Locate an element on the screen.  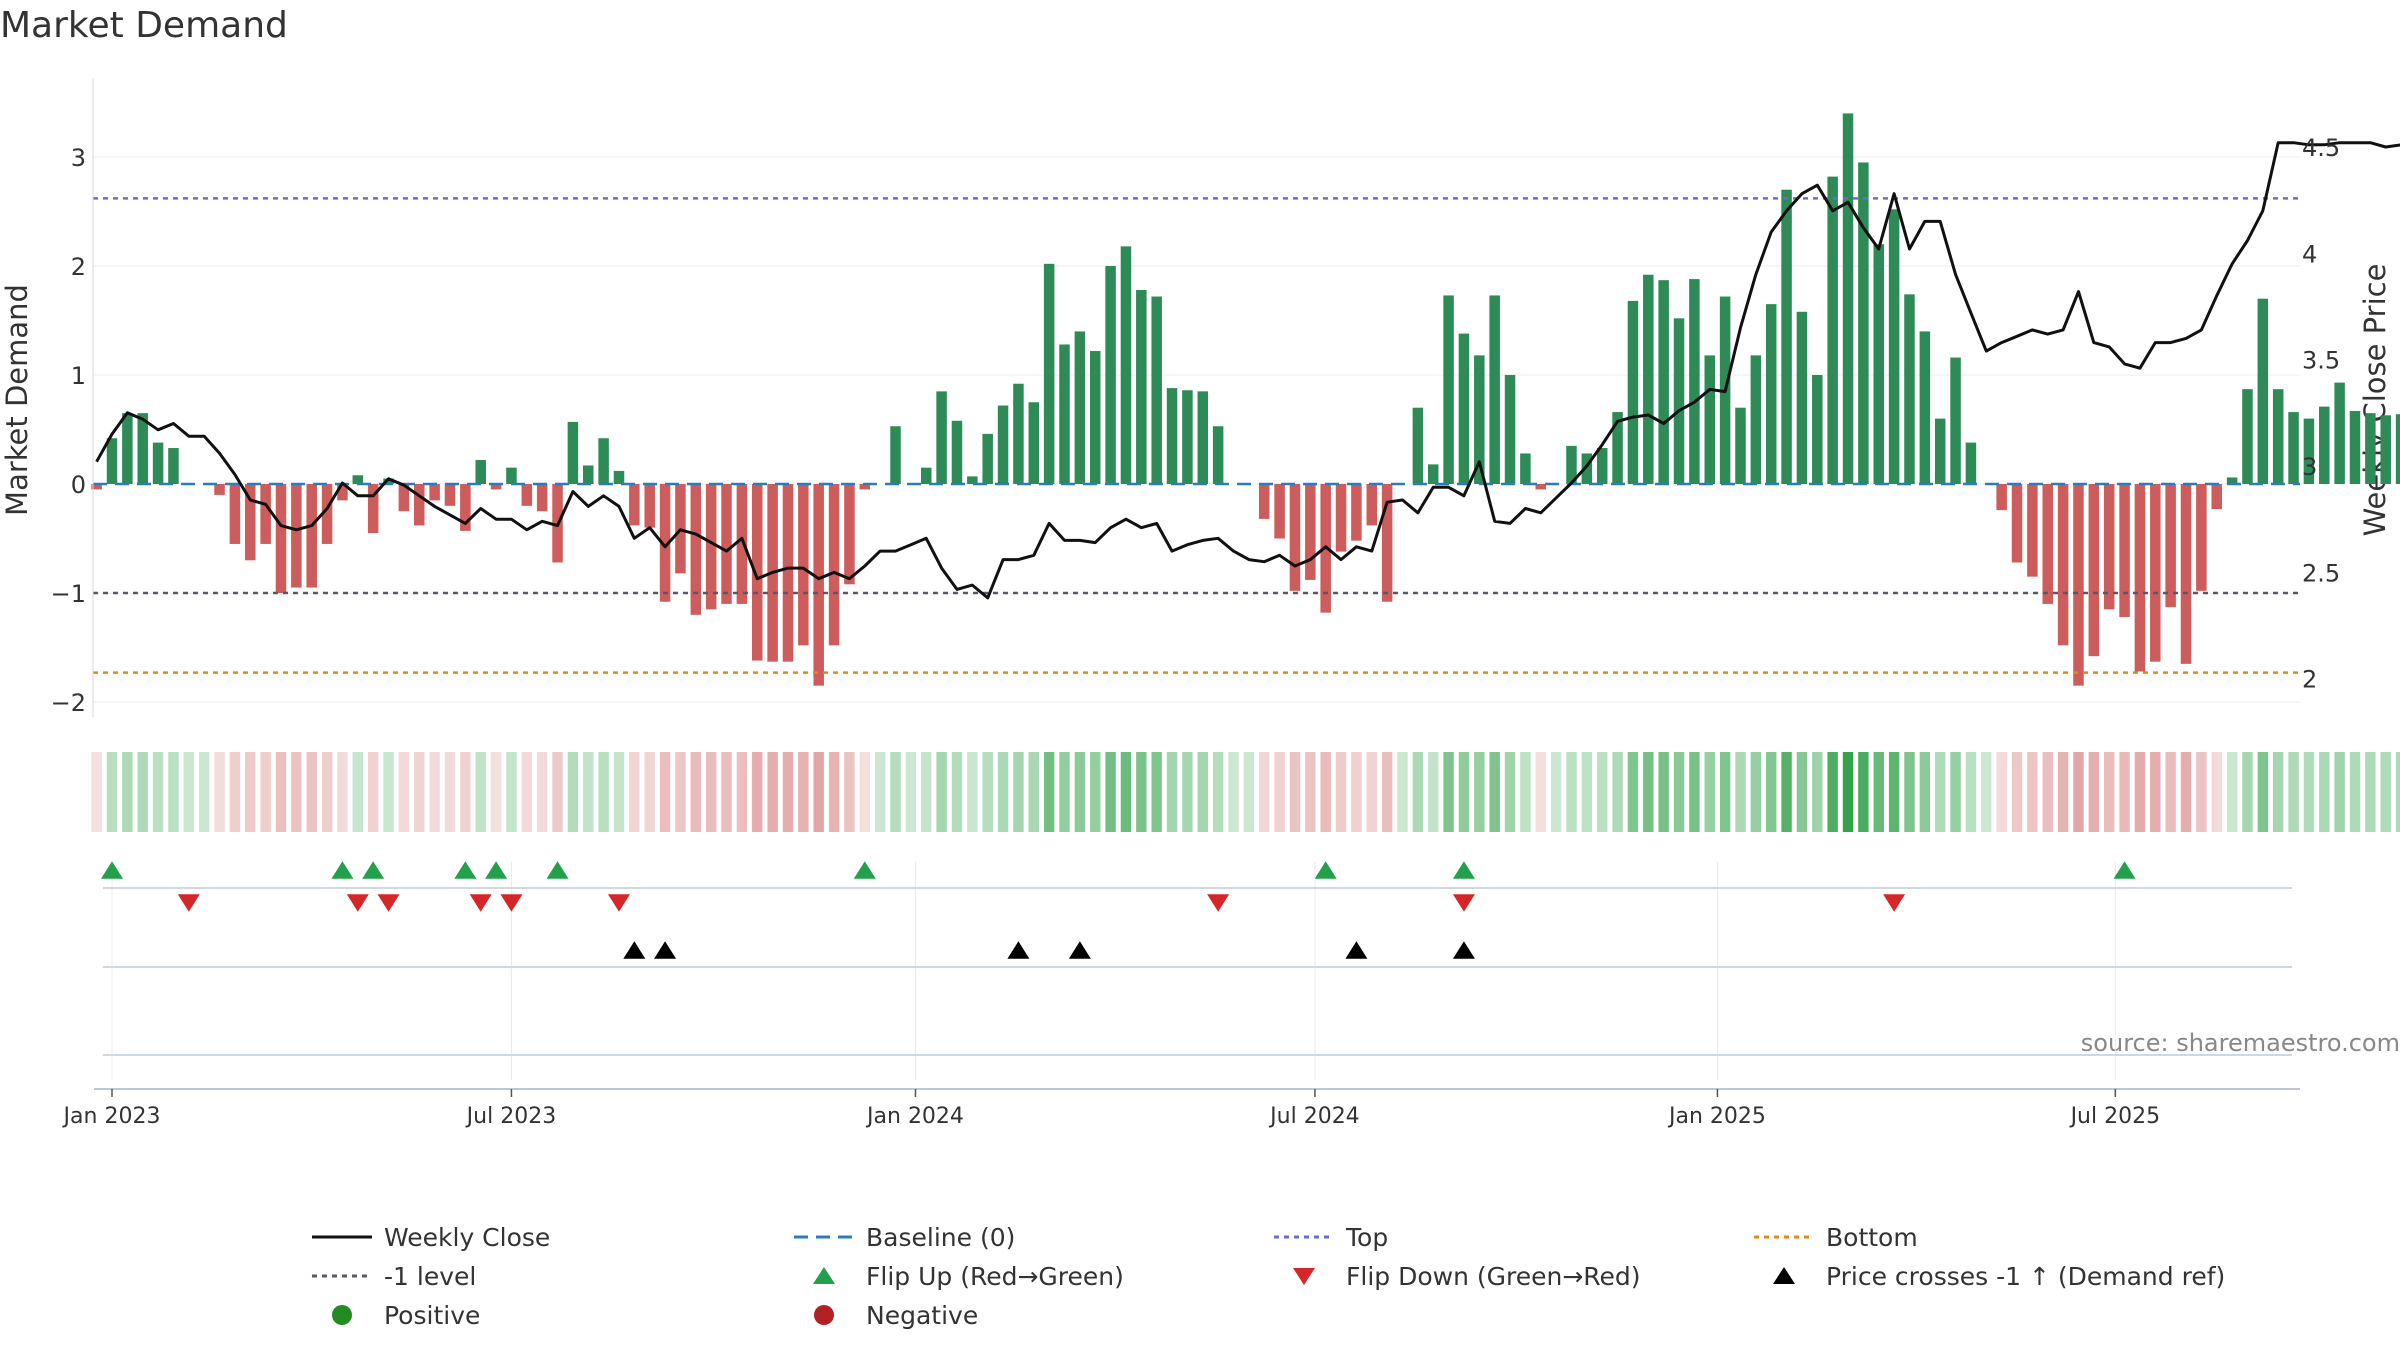
source-note: source: sharemaestro.com is located at coordinates (2240, 1043).